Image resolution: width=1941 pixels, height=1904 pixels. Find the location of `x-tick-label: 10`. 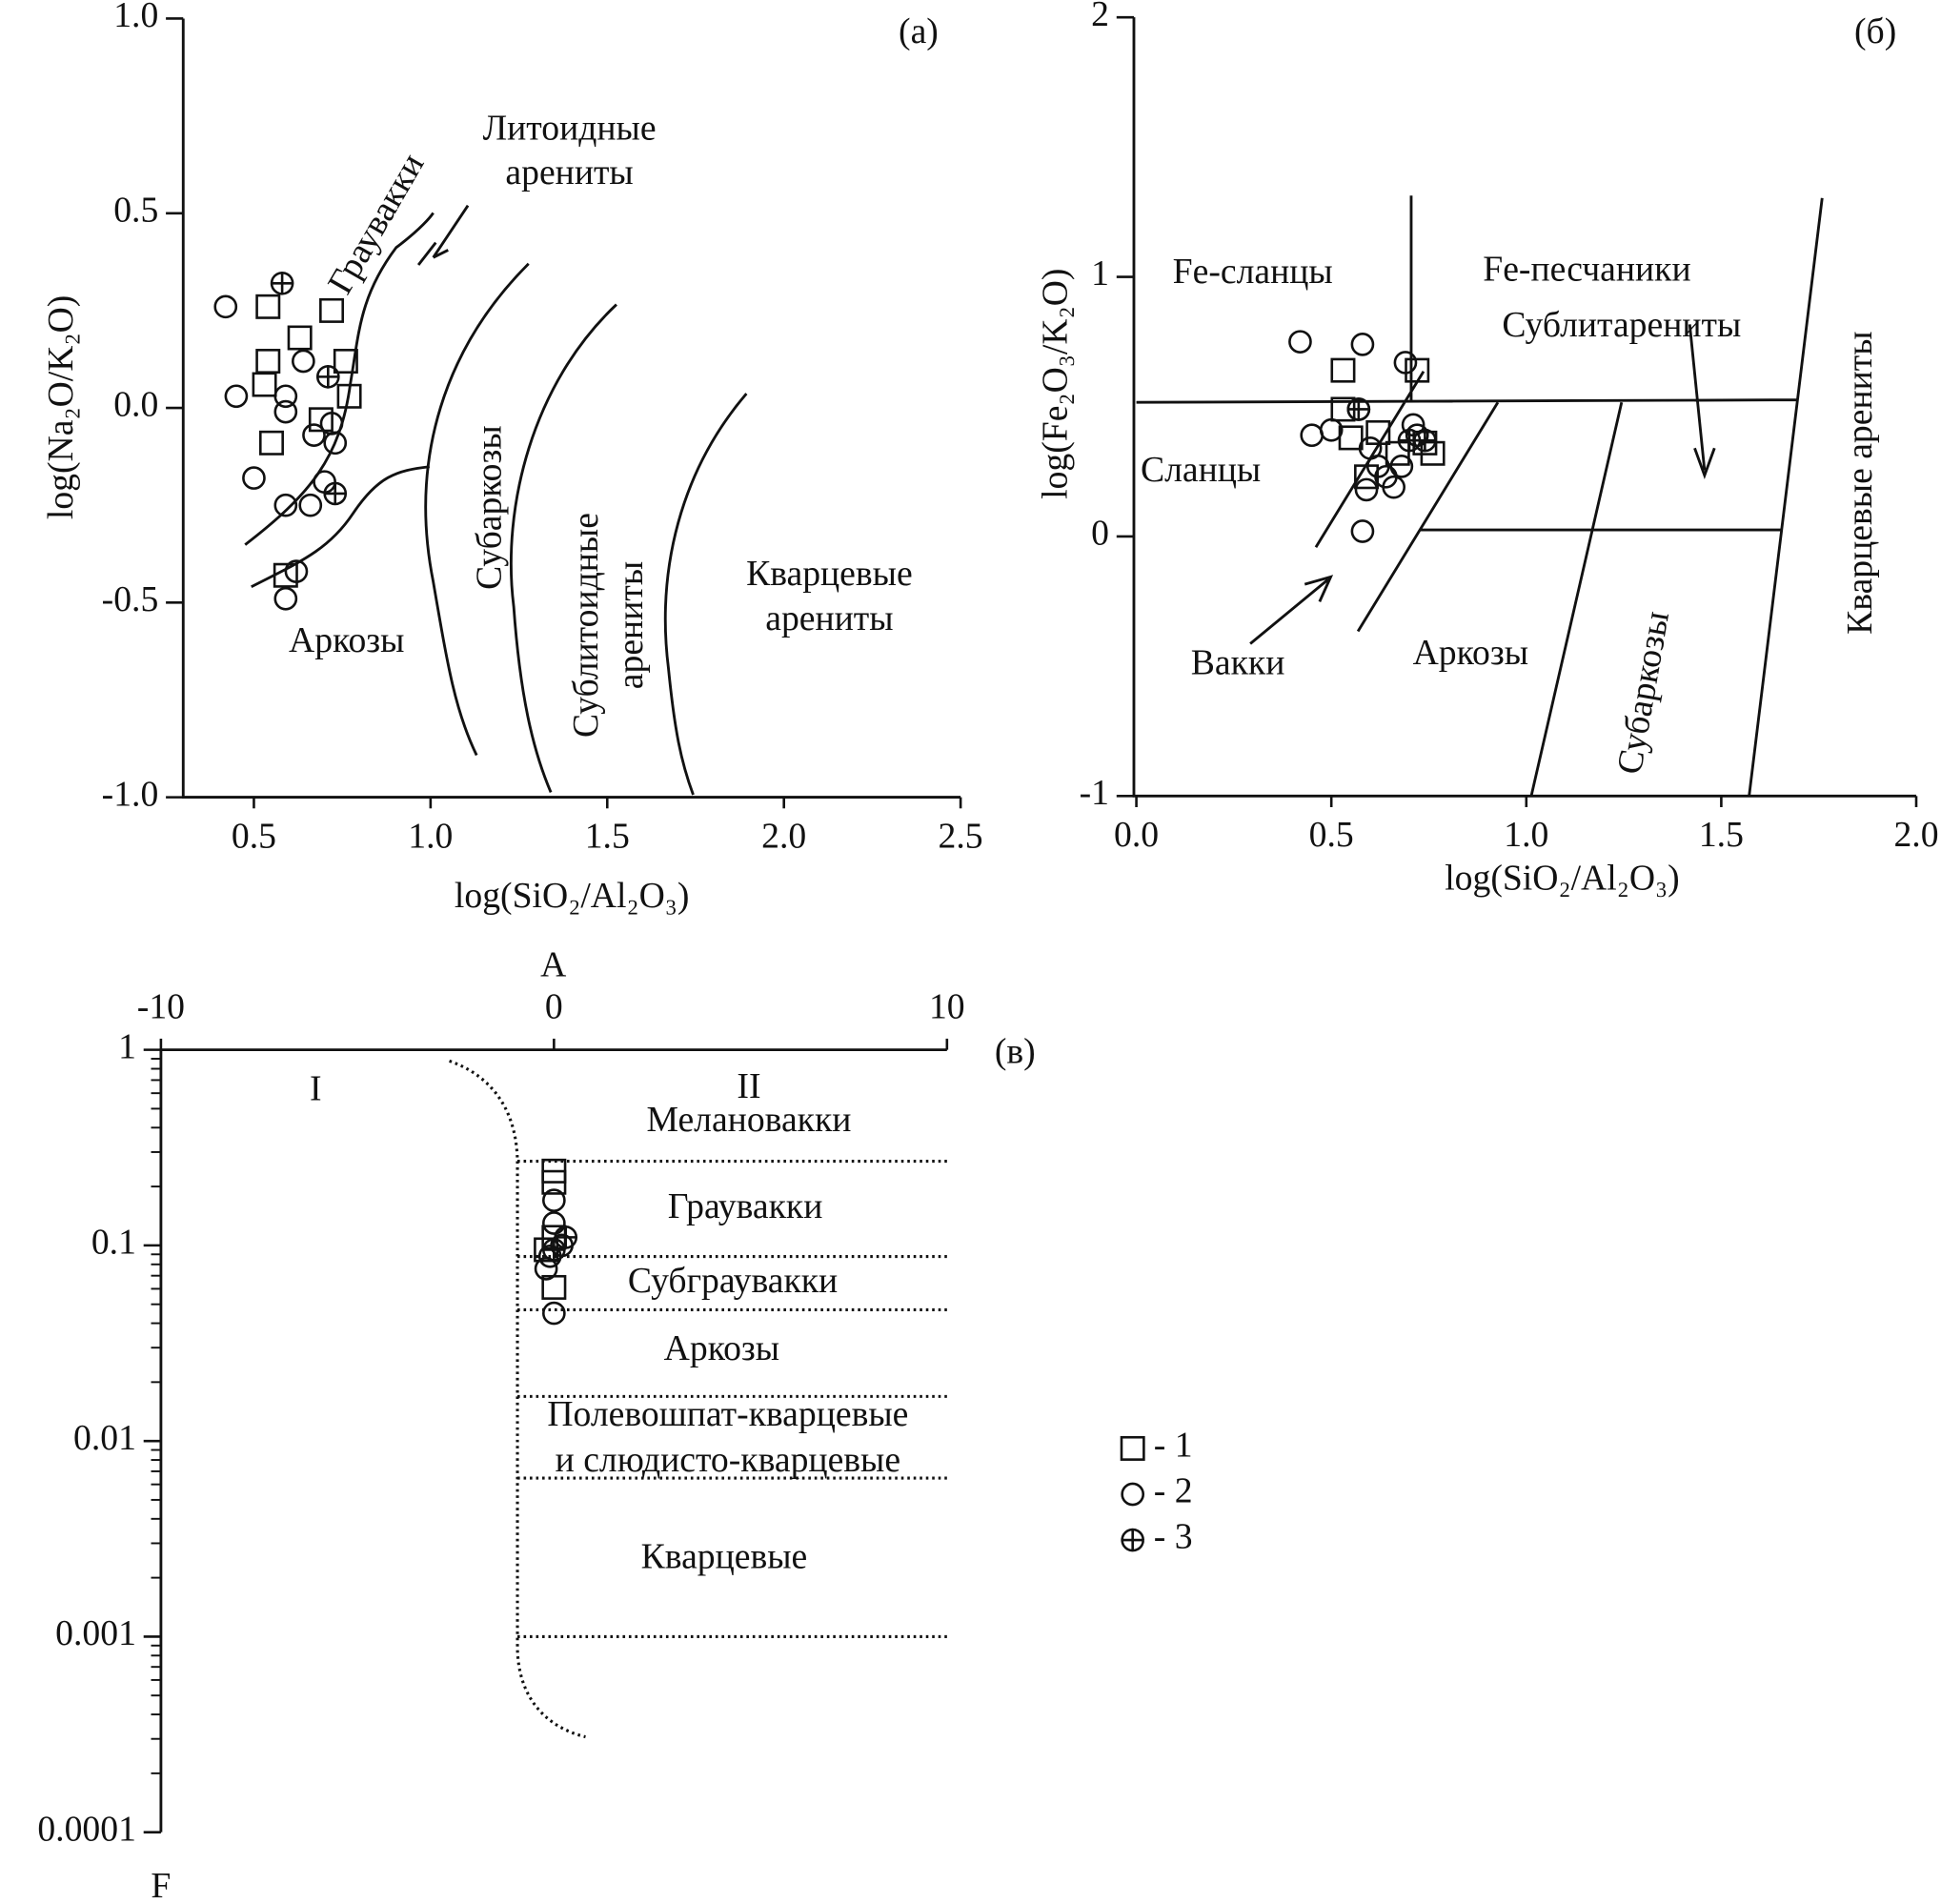

x-tick-label: 10 is located at coordinates (947, 1007).